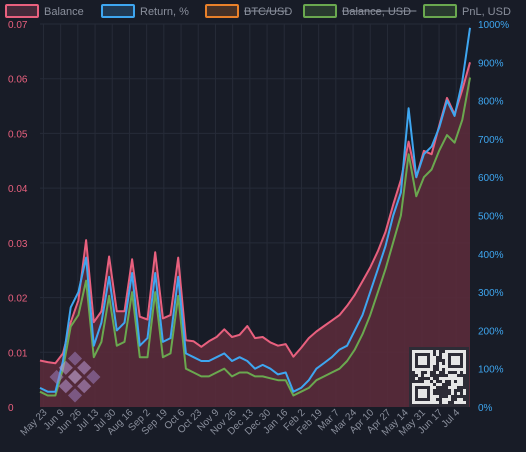 The width and height of the screenshot is (526, 452). What do you see at coordinates (491, 63) in the screenshot?
I see `y-right-tick-label: 900%` at bounding box center [491, 63].